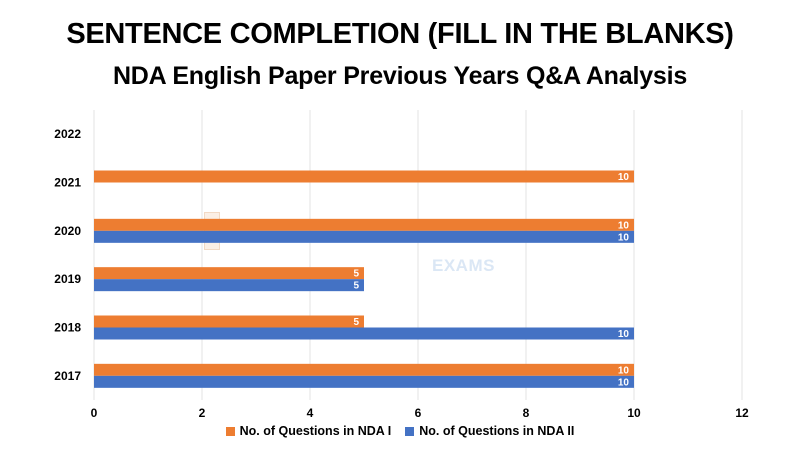 This screenshot has width=800, height=450. Describe the element at coordinates (418, 413) in the screenshot. I see `x-tick-label-6: 6` at that location.